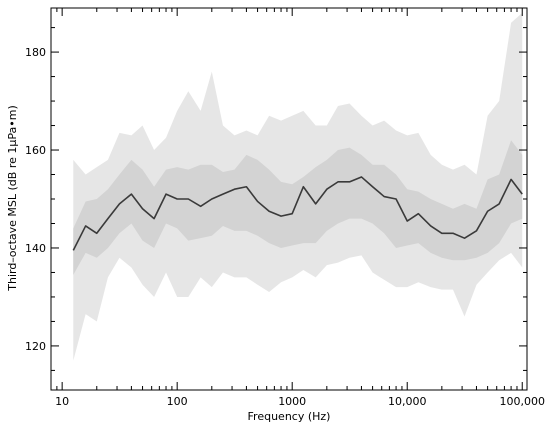 The height and width of the screenshot is (431, 550). What do you see at coordinates (62, 401) in the screenshot?
I see `x-tick-label: 10` at bounding box center [62, 401].